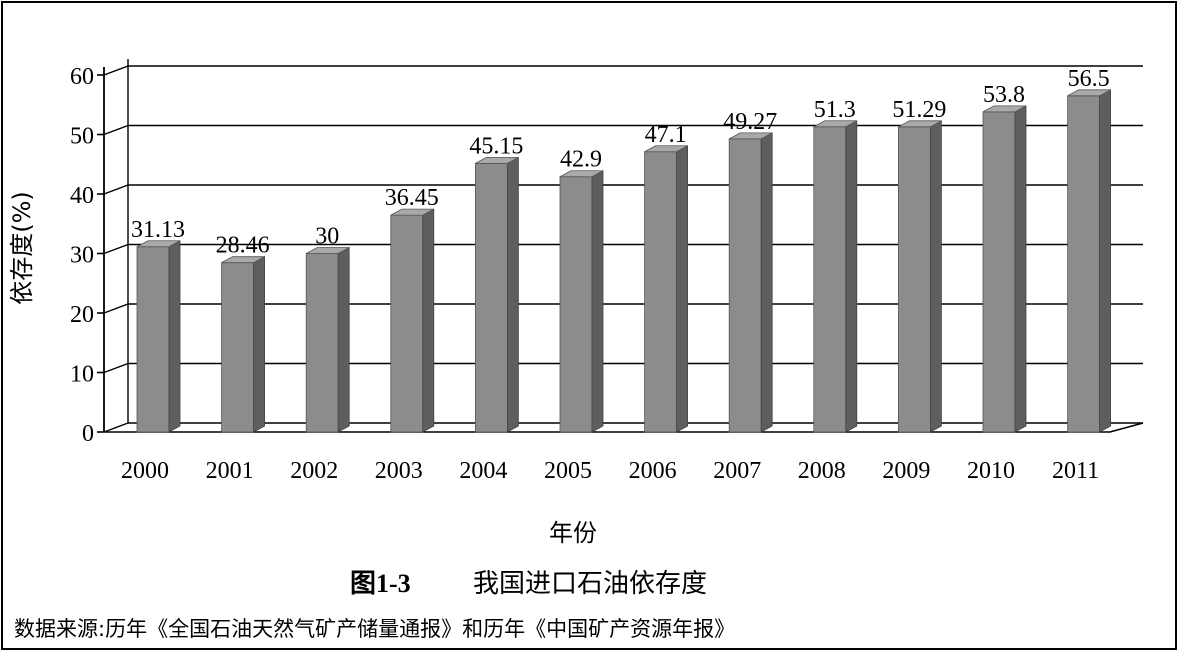 This screenshot has height=655, width=1182. Describe the element at coordinates (82, 77) in the screenshot. I see `y-tick-label: 60` at that location.